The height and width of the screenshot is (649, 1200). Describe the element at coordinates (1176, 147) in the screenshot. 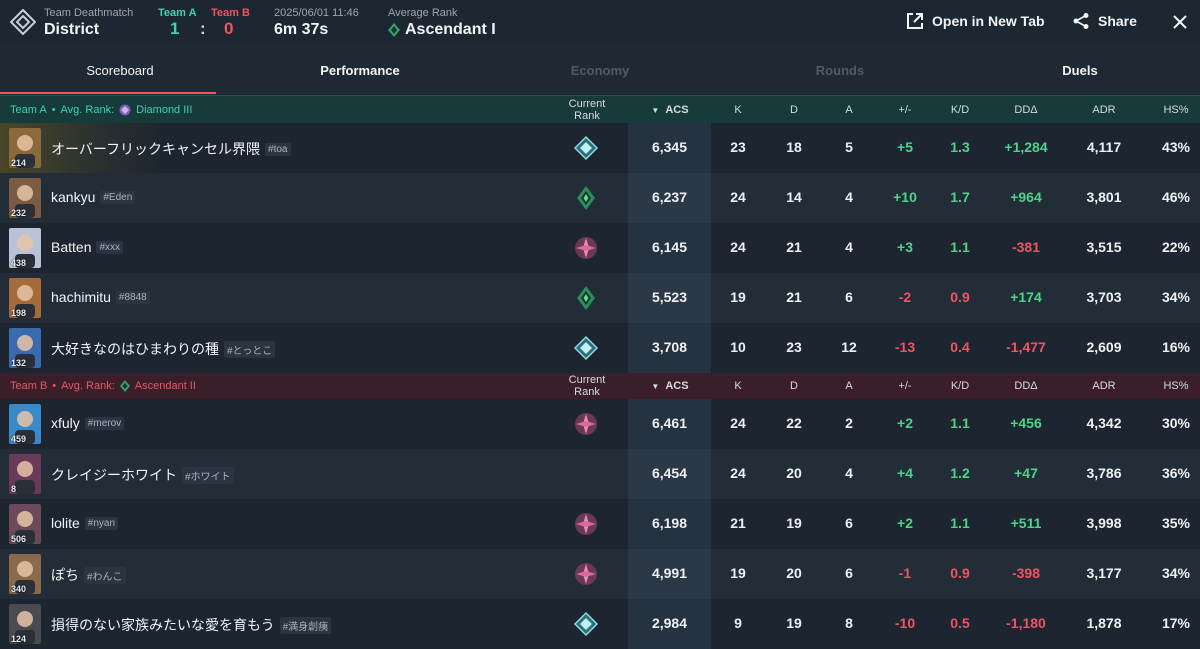

I see `hs-value: 43%` at that location.